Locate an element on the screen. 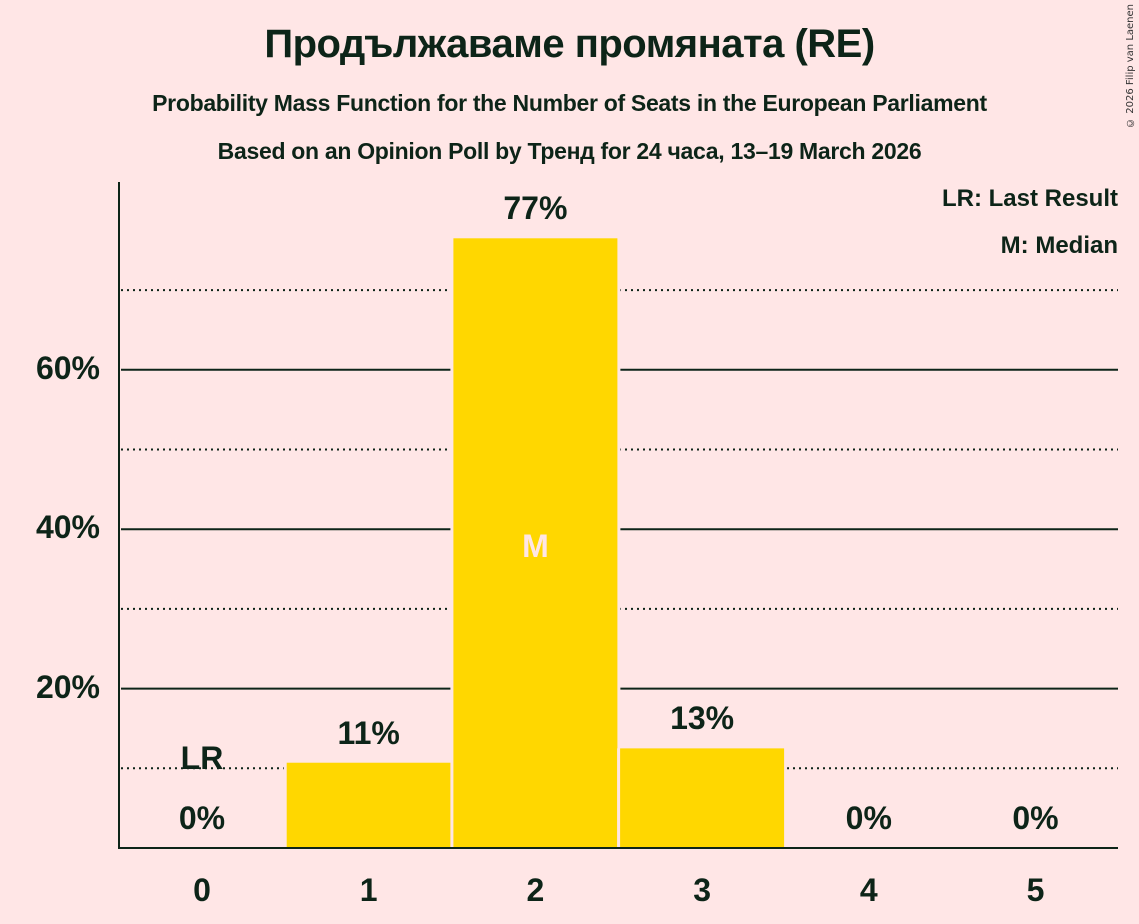  bar-value-label: 77% is located at coordinates (535, 208).